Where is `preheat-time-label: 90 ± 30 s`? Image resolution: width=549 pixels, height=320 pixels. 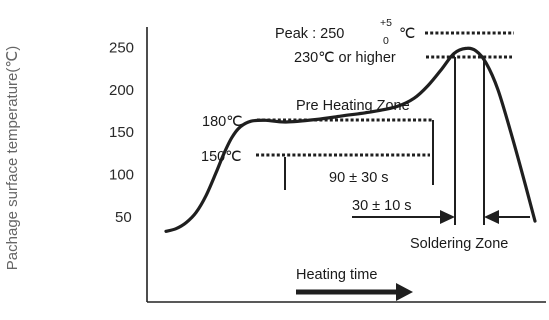 preheat-time-label: 90 ± 30 s is located at coordinates (359, 178).